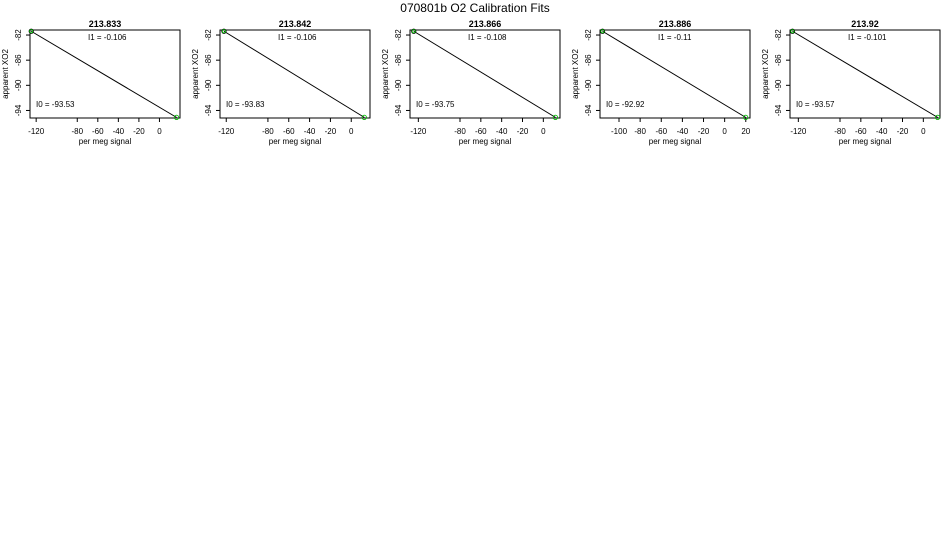 The height and width of the screenshot is (550, 950). Describe the element at coordinates (485, 24) in the screenshot. I see `panel-title: 213.866` at that location.